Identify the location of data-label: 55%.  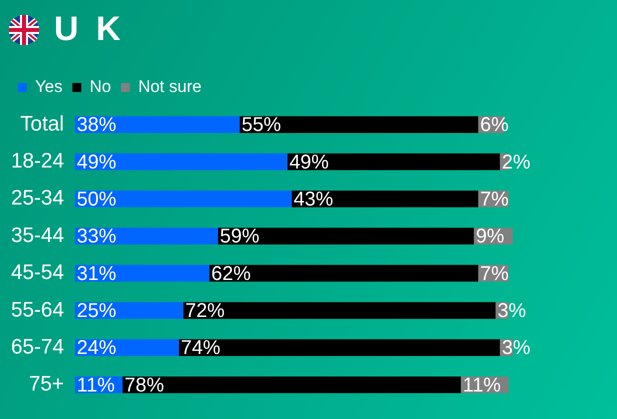
(262, 125).